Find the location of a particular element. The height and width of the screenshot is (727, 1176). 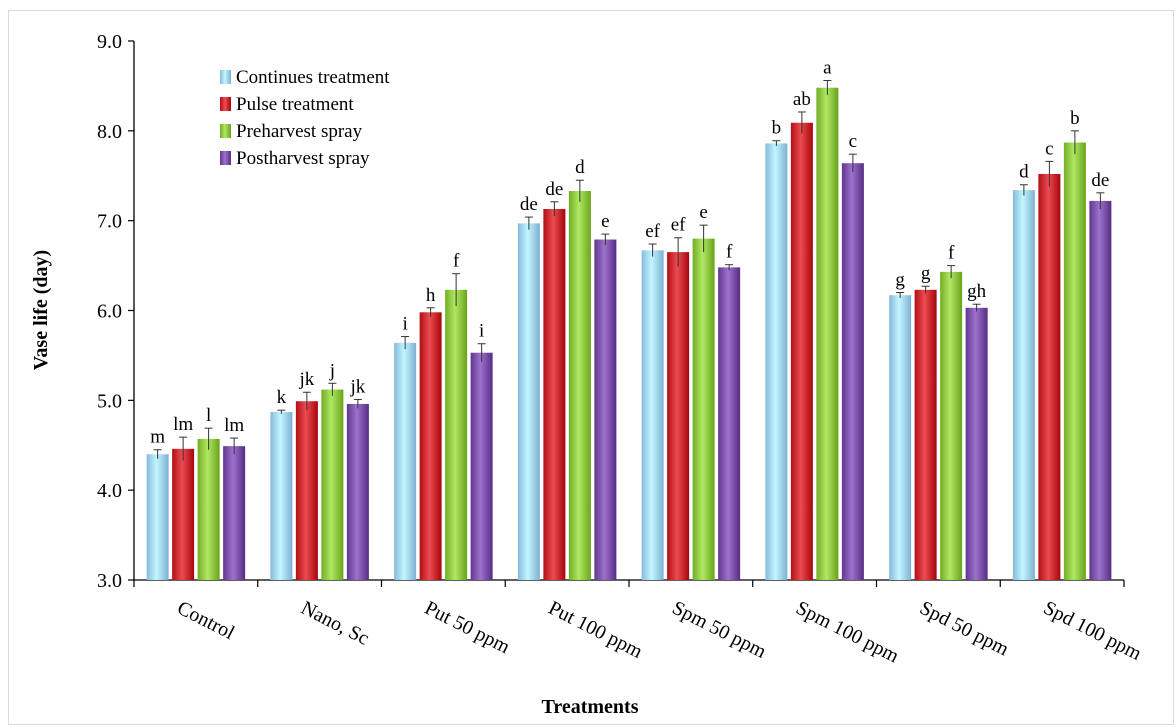

y-tick-label: 6.0 is located at coordinates (109, 312).